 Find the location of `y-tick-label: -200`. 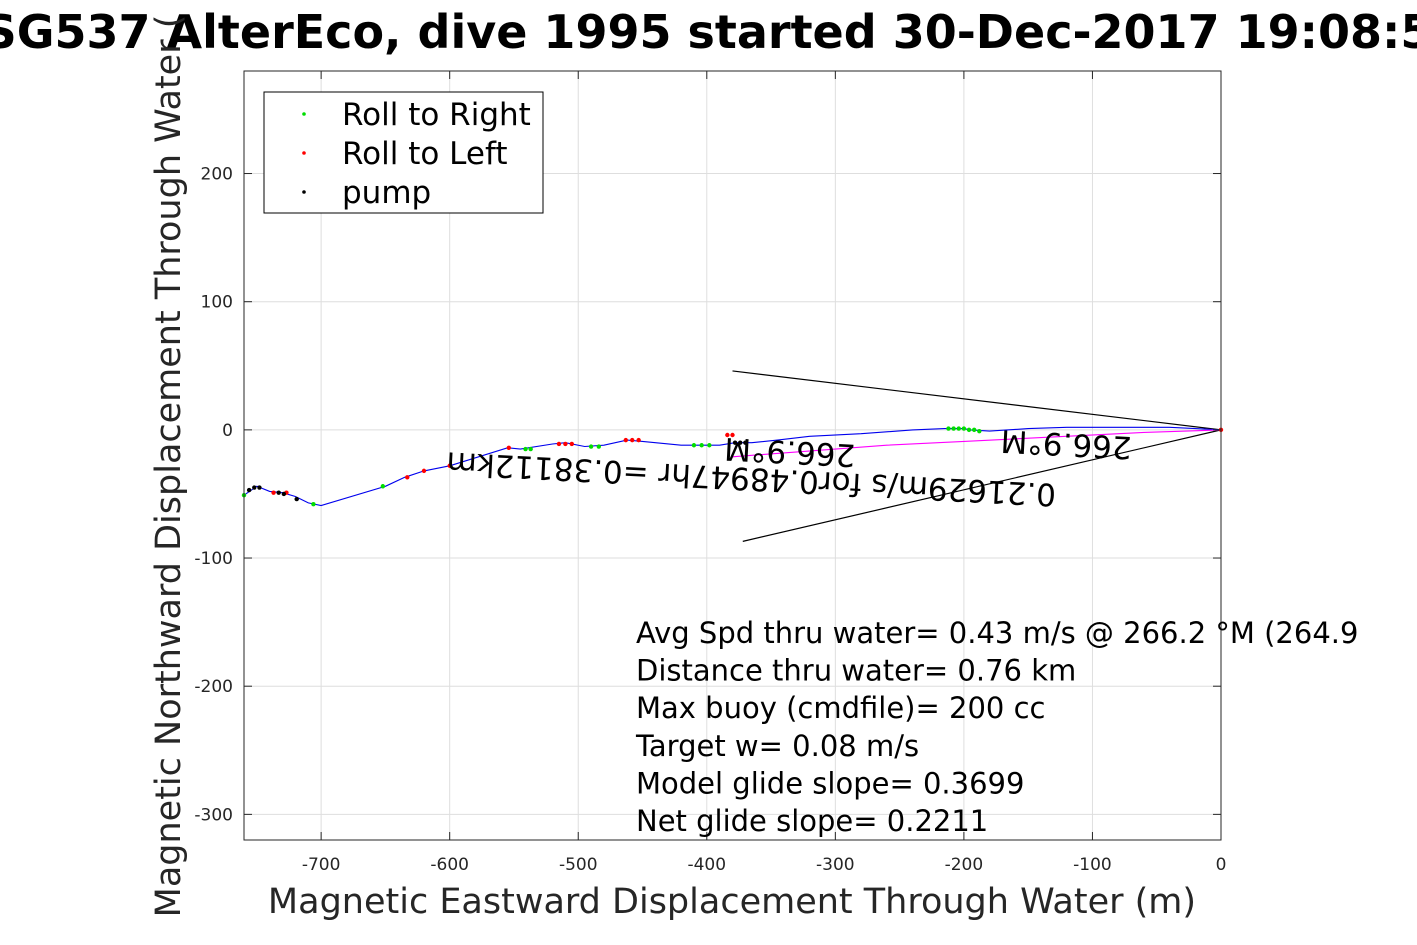

y-tick-label: -200 is located at coordinates (213, 687).